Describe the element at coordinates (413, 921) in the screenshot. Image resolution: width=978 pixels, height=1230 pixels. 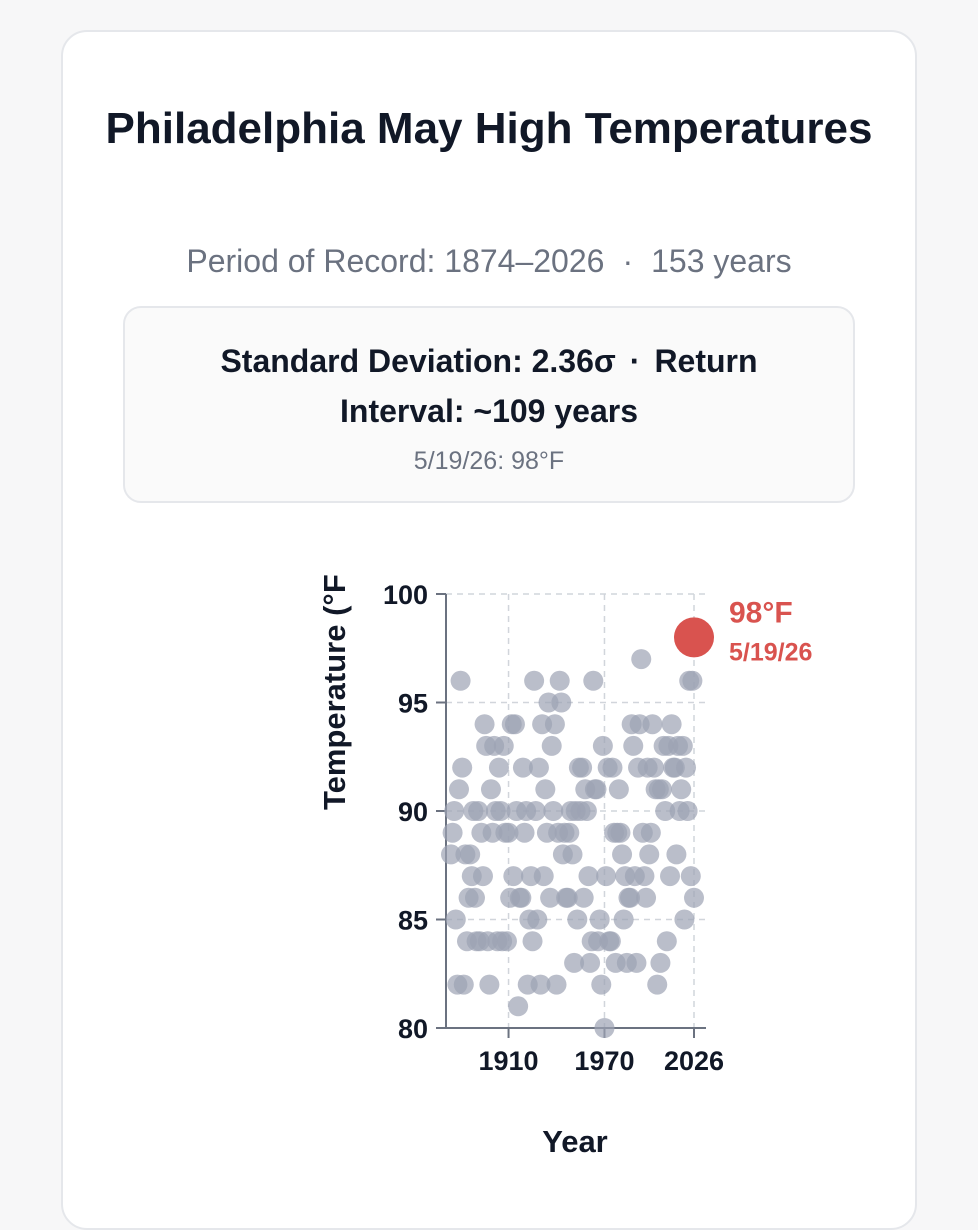
I see `y-tick-label: 85` at that location.